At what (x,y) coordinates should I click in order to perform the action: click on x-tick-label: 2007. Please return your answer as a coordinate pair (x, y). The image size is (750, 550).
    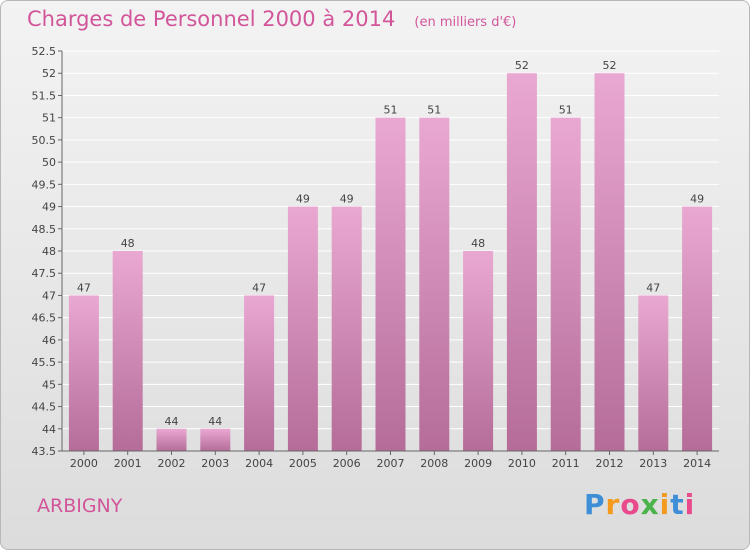
    Looking at the image, I should click on (391, 463).